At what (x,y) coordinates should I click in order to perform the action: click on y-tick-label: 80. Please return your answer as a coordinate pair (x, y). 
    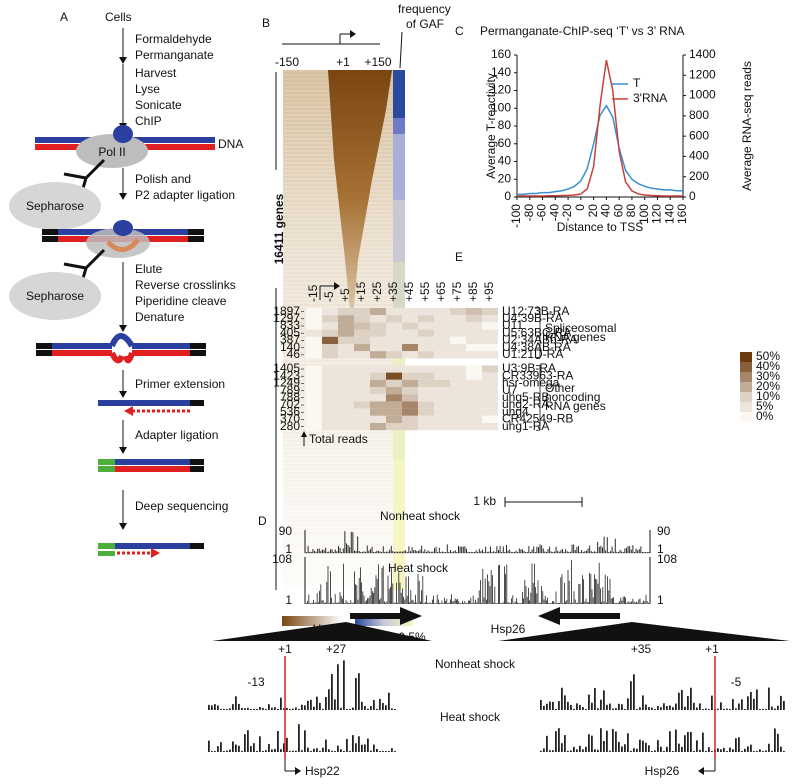
    Looking at the image, I should click on (505, 125).